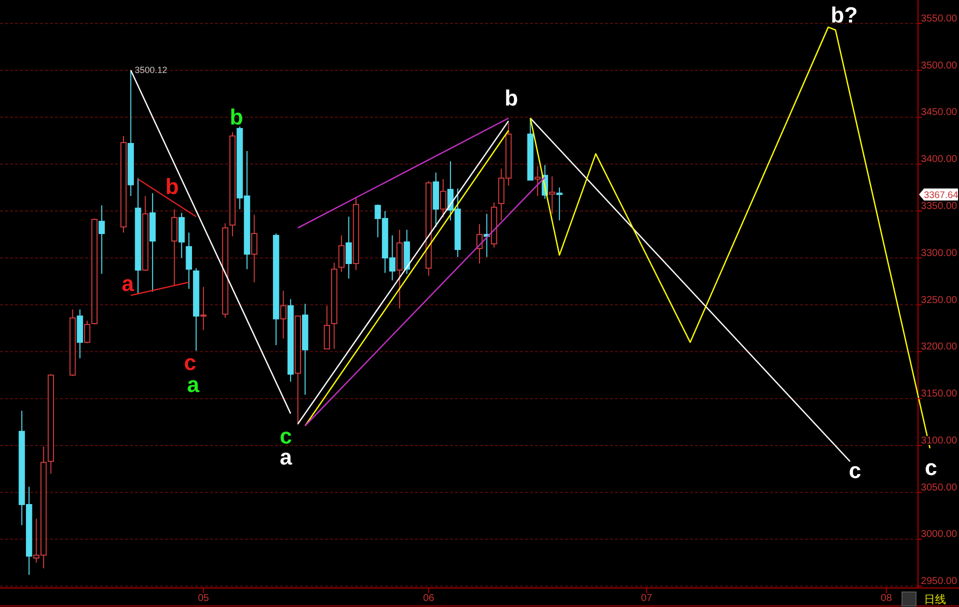 This screenshot has width=959, height=607. I want to click on y-tick-label: 2950.00, so click(939, 582).